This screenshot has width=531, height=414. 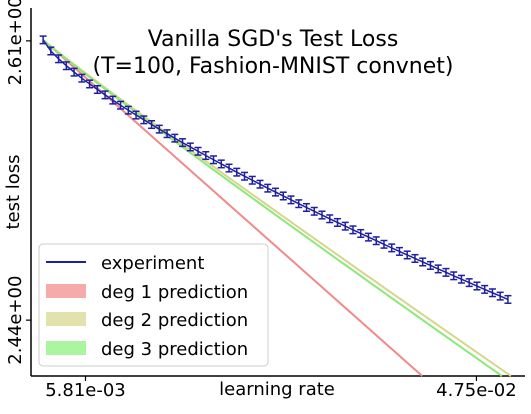 What do you see at coordinates (15, 320) in the screenshot?
I see `y-tick-label: 2.44e+00` at bounding box center [15, 320].